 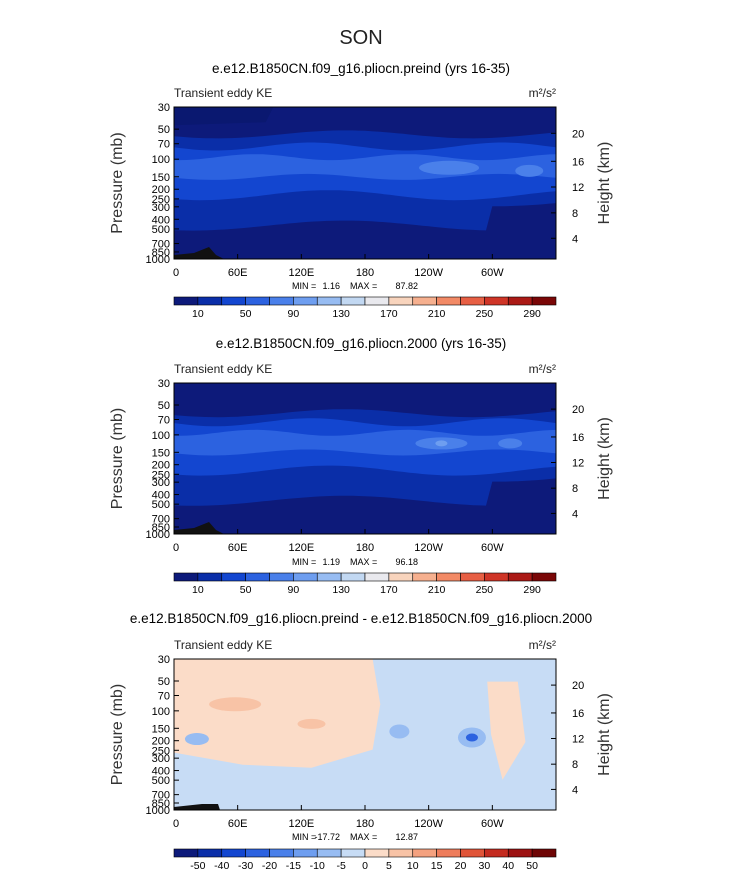 I want to click on colorbar-label: 290, so click(x=532, y=590).